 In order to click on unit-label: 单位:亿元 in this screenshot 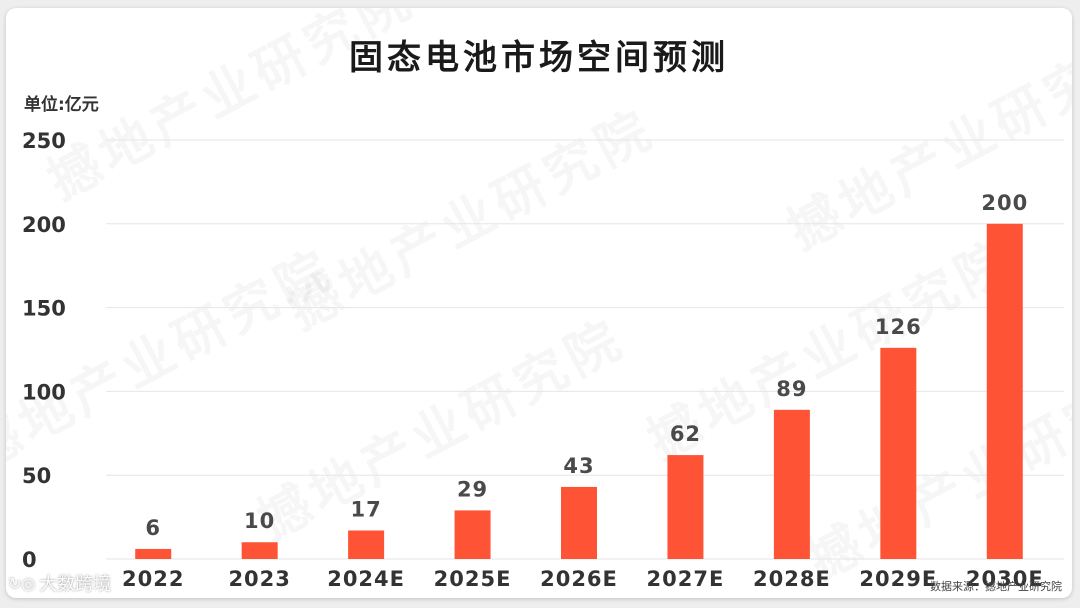, I will do `click(61, 105)`.